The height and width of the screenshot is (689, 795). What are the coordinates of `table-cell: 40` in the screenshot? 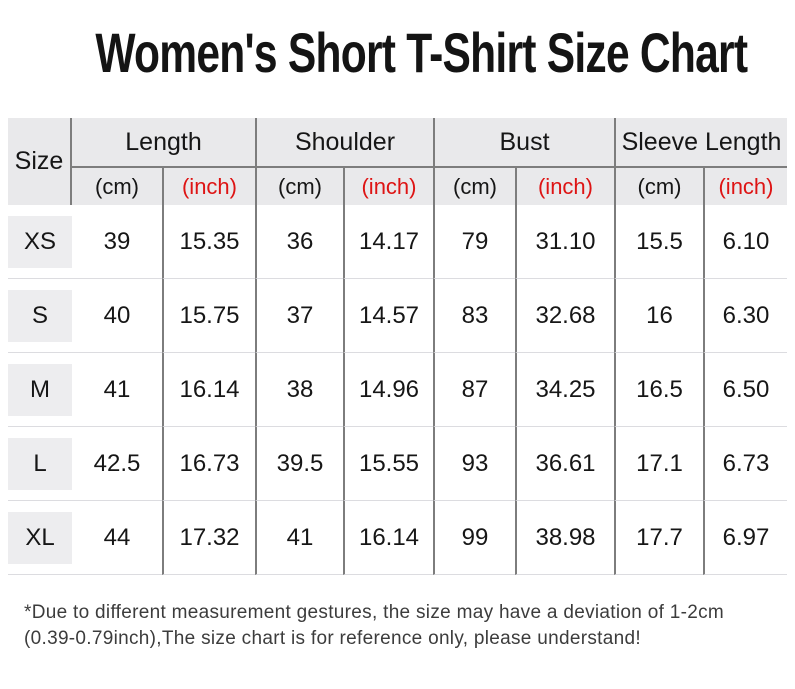 It's located at (117, 316).